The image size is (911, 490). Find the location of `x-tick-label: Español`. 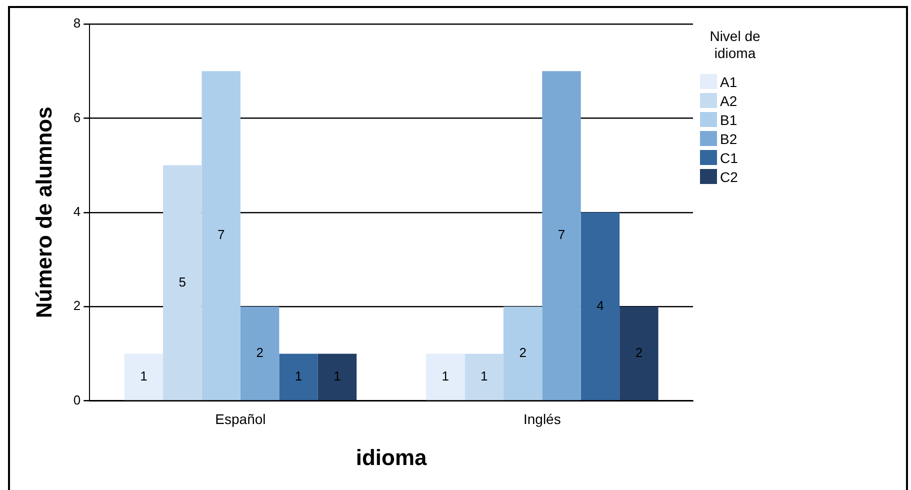

x-tick-label: Español is located at coordinates (240, 419).